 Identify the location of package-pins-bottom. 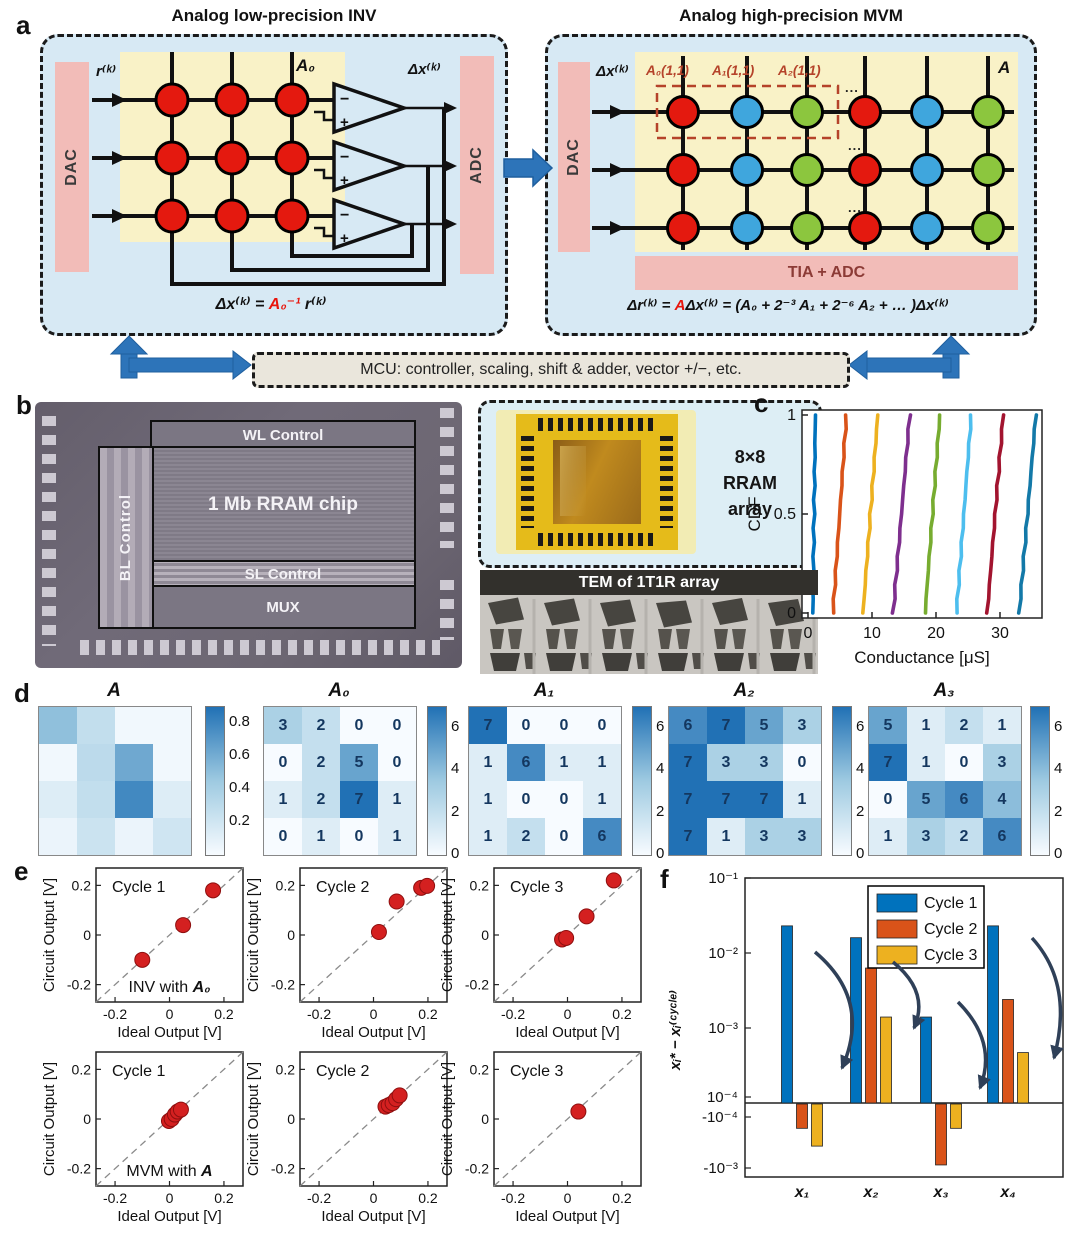
(597, 539).